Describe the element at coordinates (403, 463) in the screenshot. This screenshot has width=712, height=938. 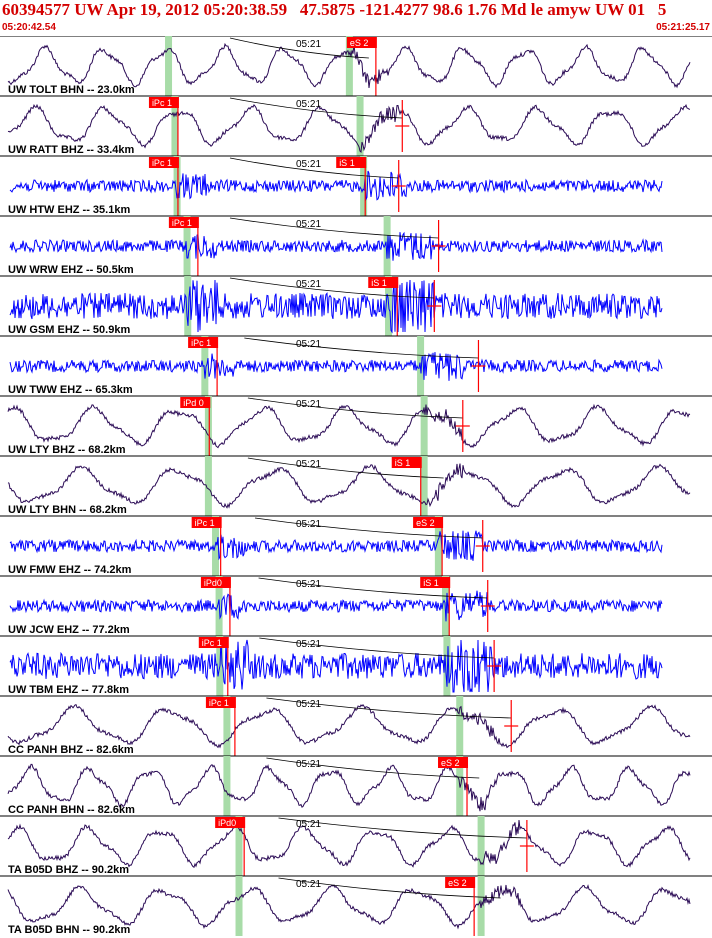
I see `pick-label: iS 1` at that location.